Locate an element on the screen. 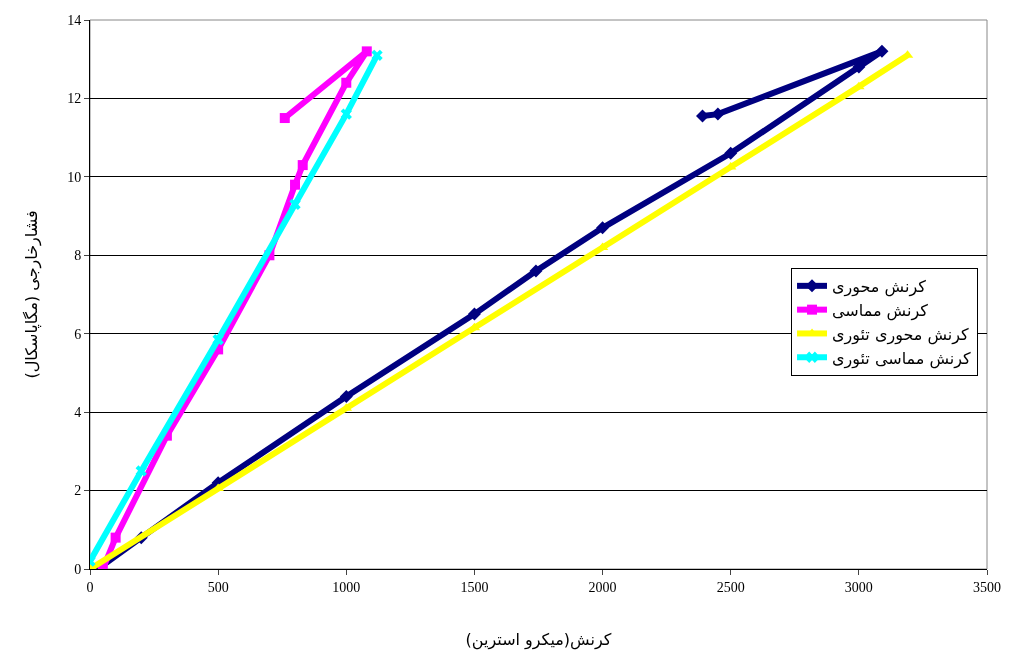  y-tick-label: 8 is located at coordinates (78, 256).